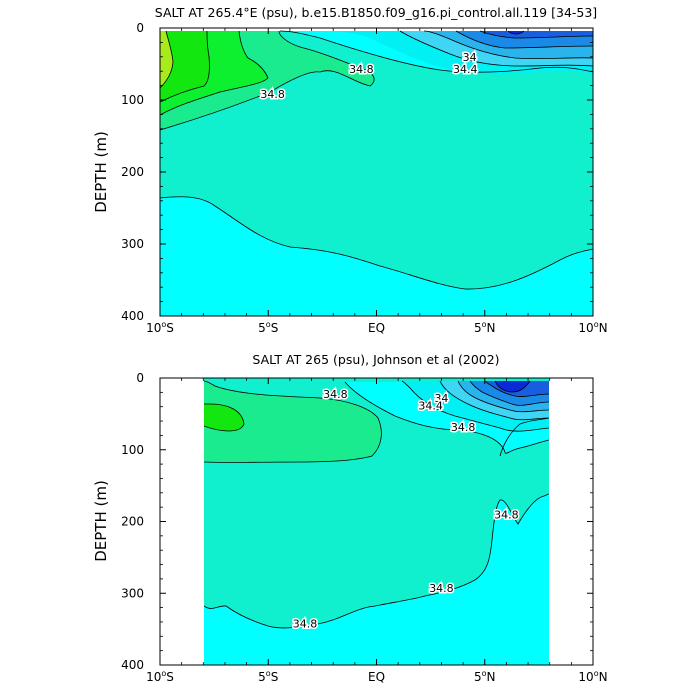 Image resolution: width=700 pixels, height=700 pixels. Describe the element at coordinates (465, 69) in the screenshot. I see `top-contour-label: 34.4` at that location.